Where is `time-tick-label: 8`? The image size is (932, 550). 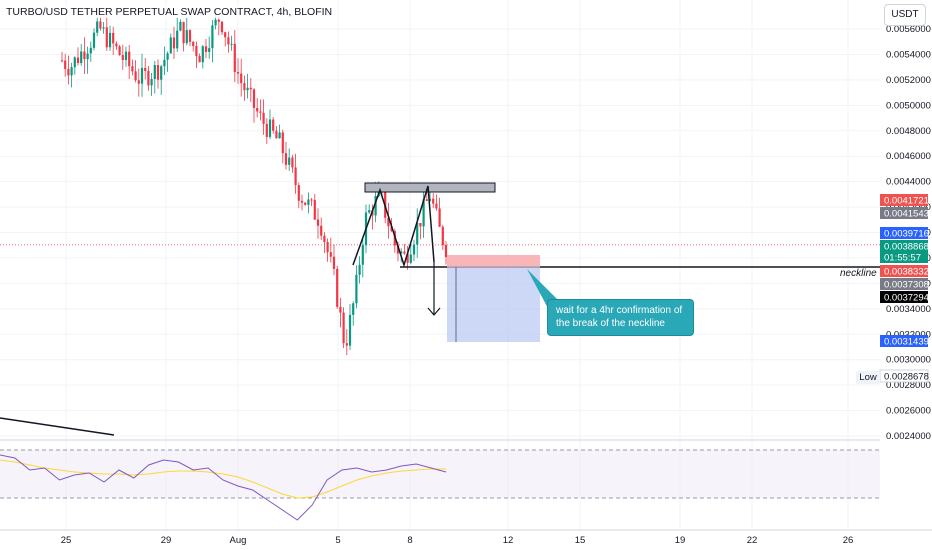 time-tick-label: 8 is located at coordinates (409, 540).